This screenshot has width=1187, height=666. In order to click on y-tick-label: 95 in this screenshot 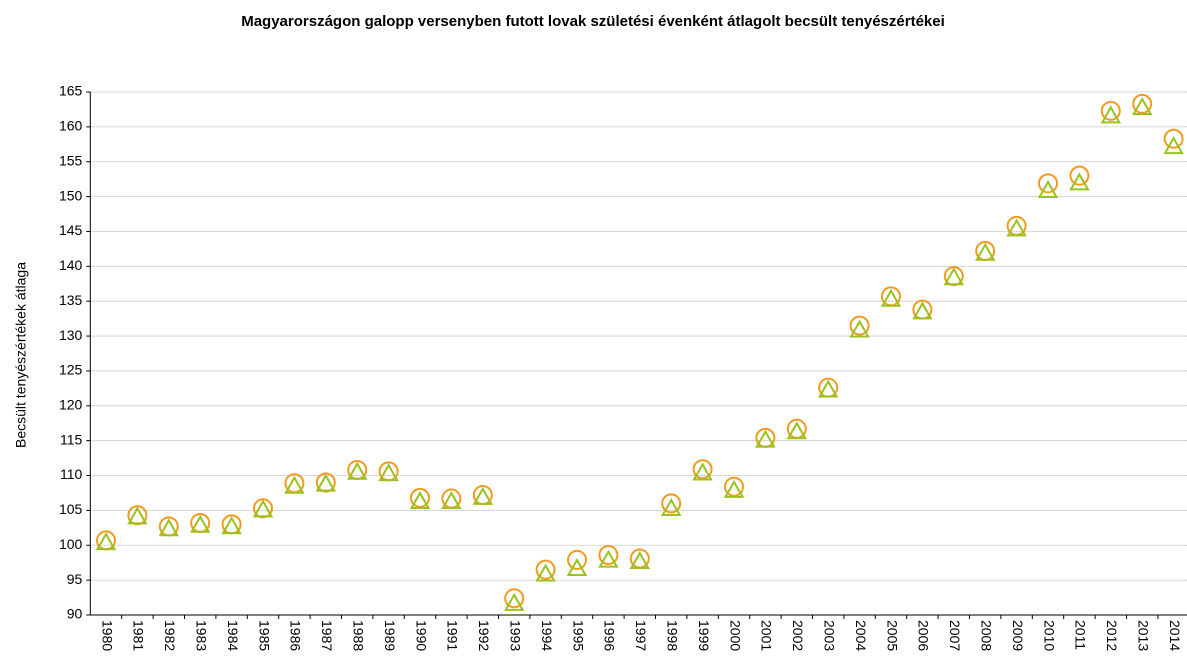, I will do `click(75, 579)`.